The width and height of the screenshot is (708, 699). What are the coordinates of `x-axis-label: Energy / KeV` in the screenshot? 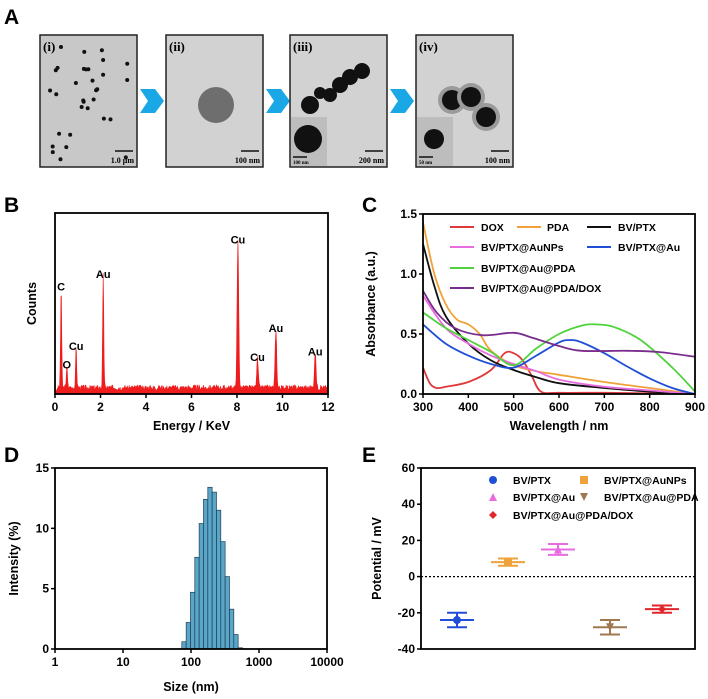 It's located at (192, 426).